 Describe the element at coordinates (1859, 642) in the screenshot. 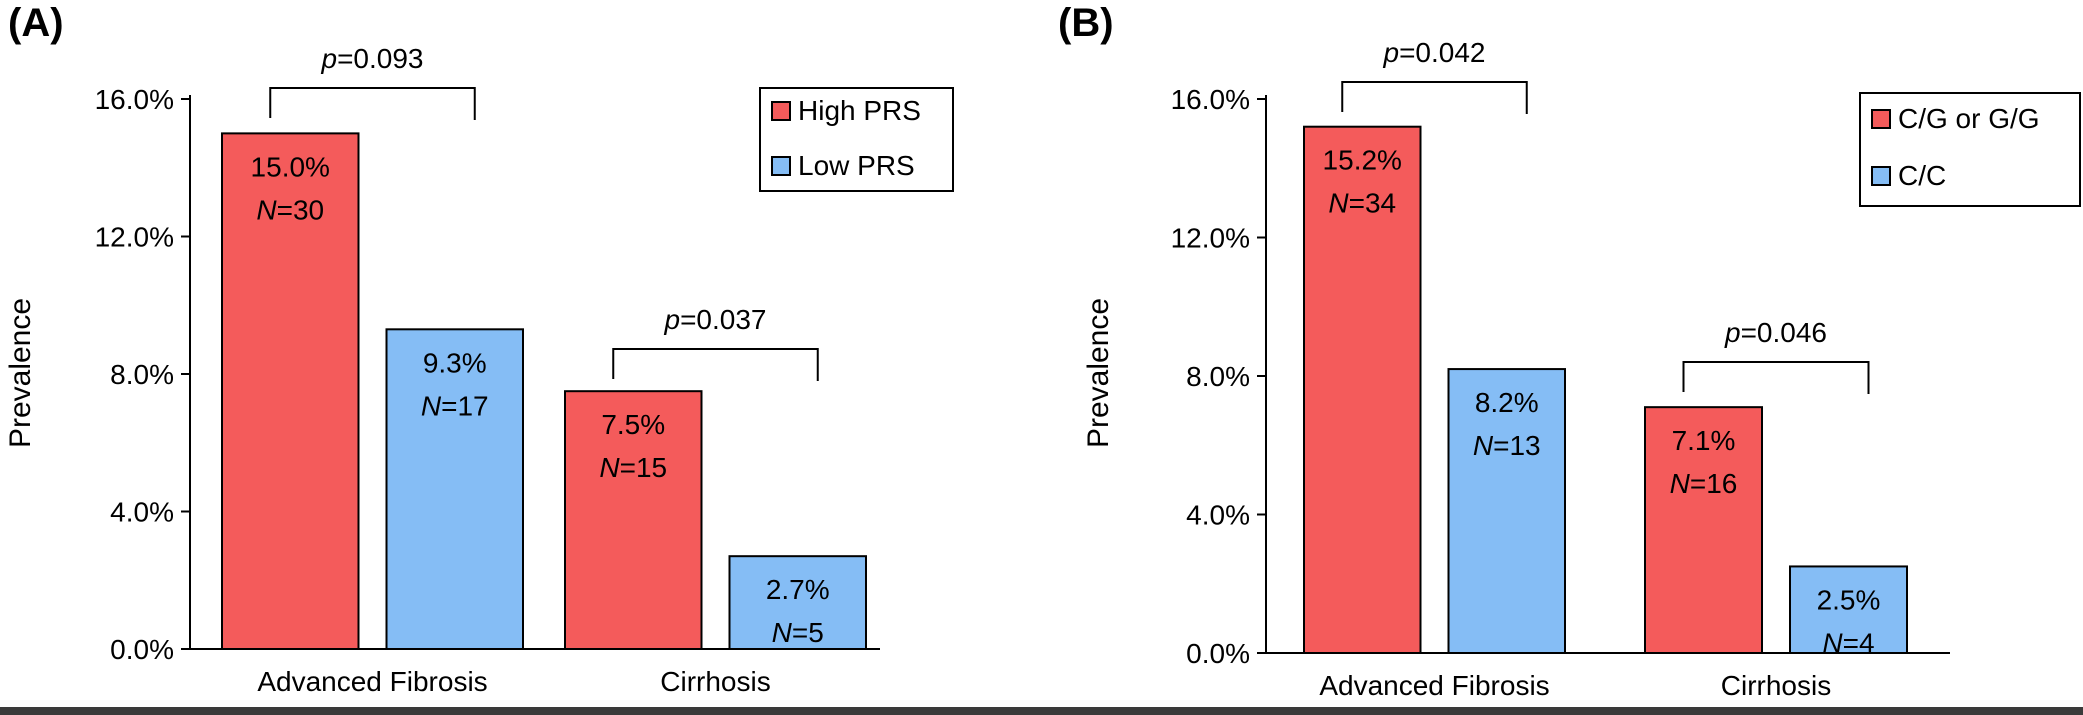

I see `n-value: =4` at that location.